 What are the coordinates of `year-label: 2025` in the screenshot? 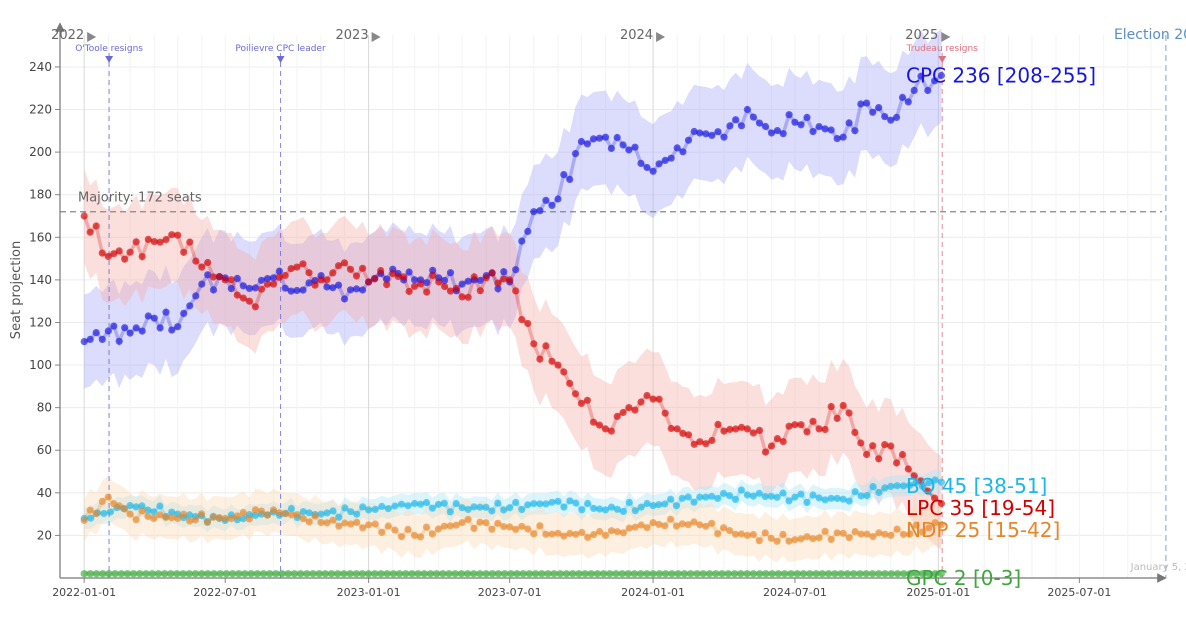 It's located at (921, 35).